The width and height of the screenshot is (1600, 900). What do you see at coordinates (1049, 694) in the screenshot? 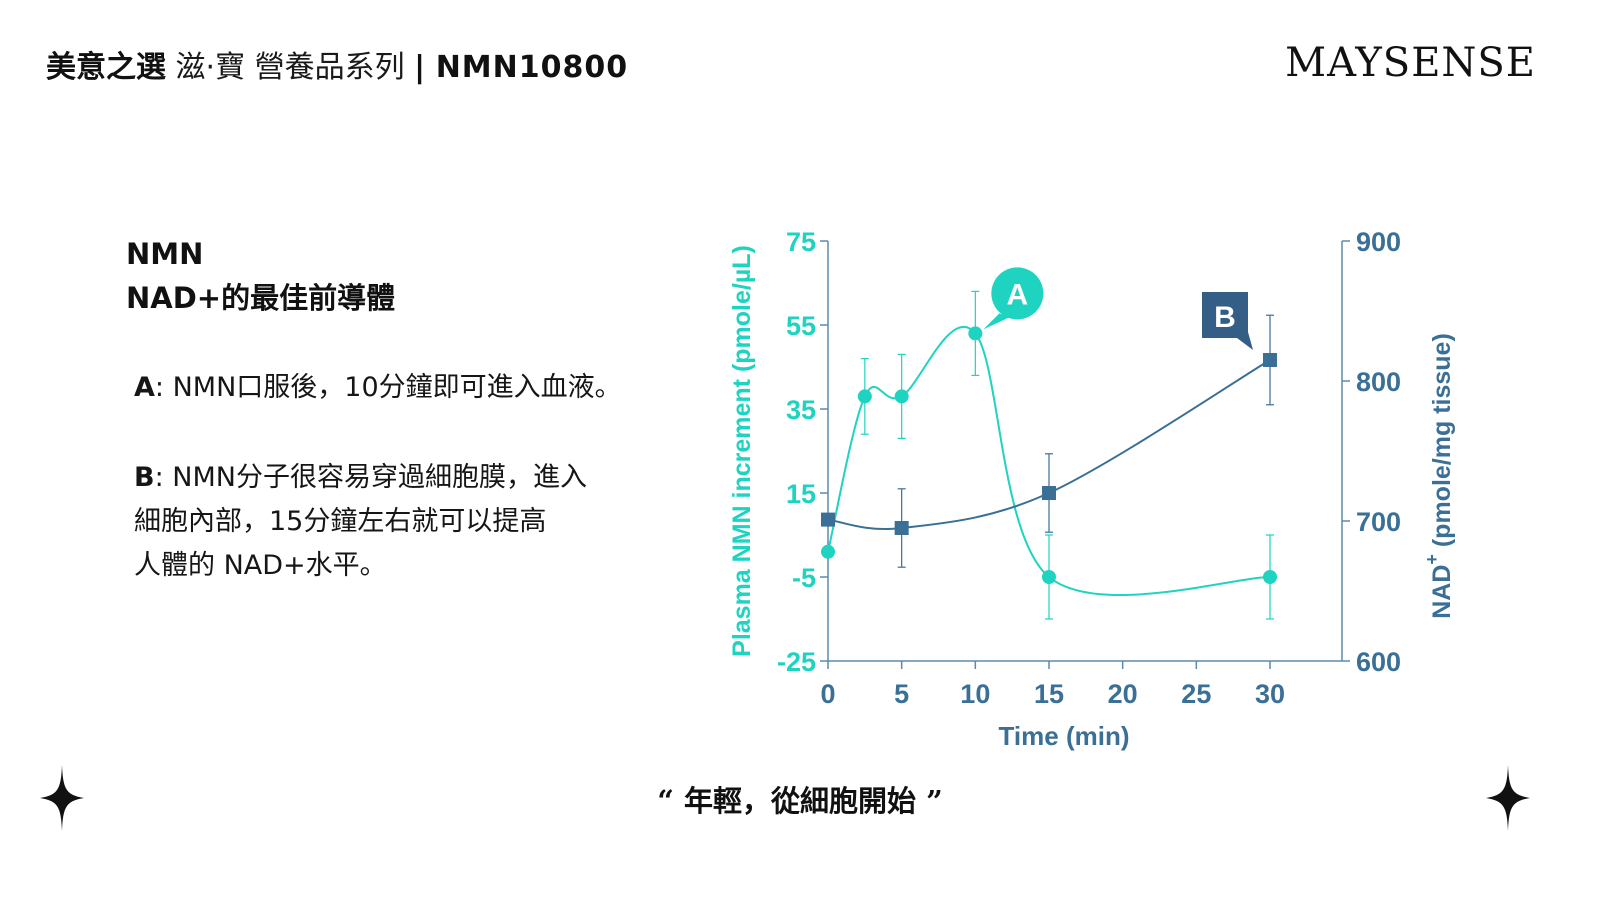
I see `x-axis-tick-label: 15` at bounding box center [1049, 694].